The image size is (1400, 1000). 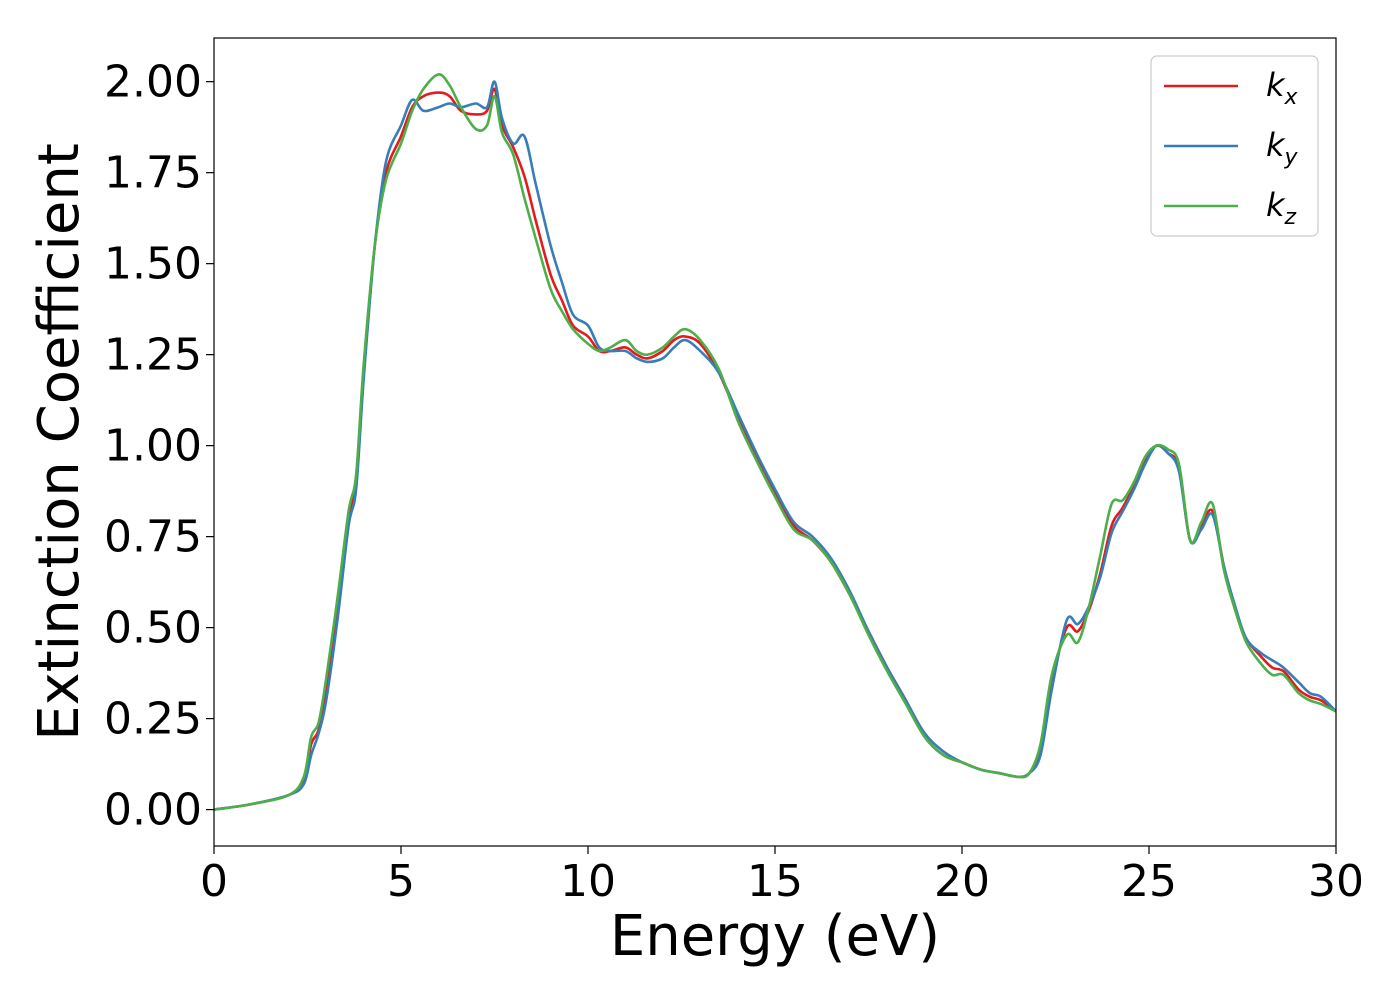 What do you see at coordinates (153, 173) in the screenshot?
I see `y-tick-label: 1.75` at bounding box center [153, 173].